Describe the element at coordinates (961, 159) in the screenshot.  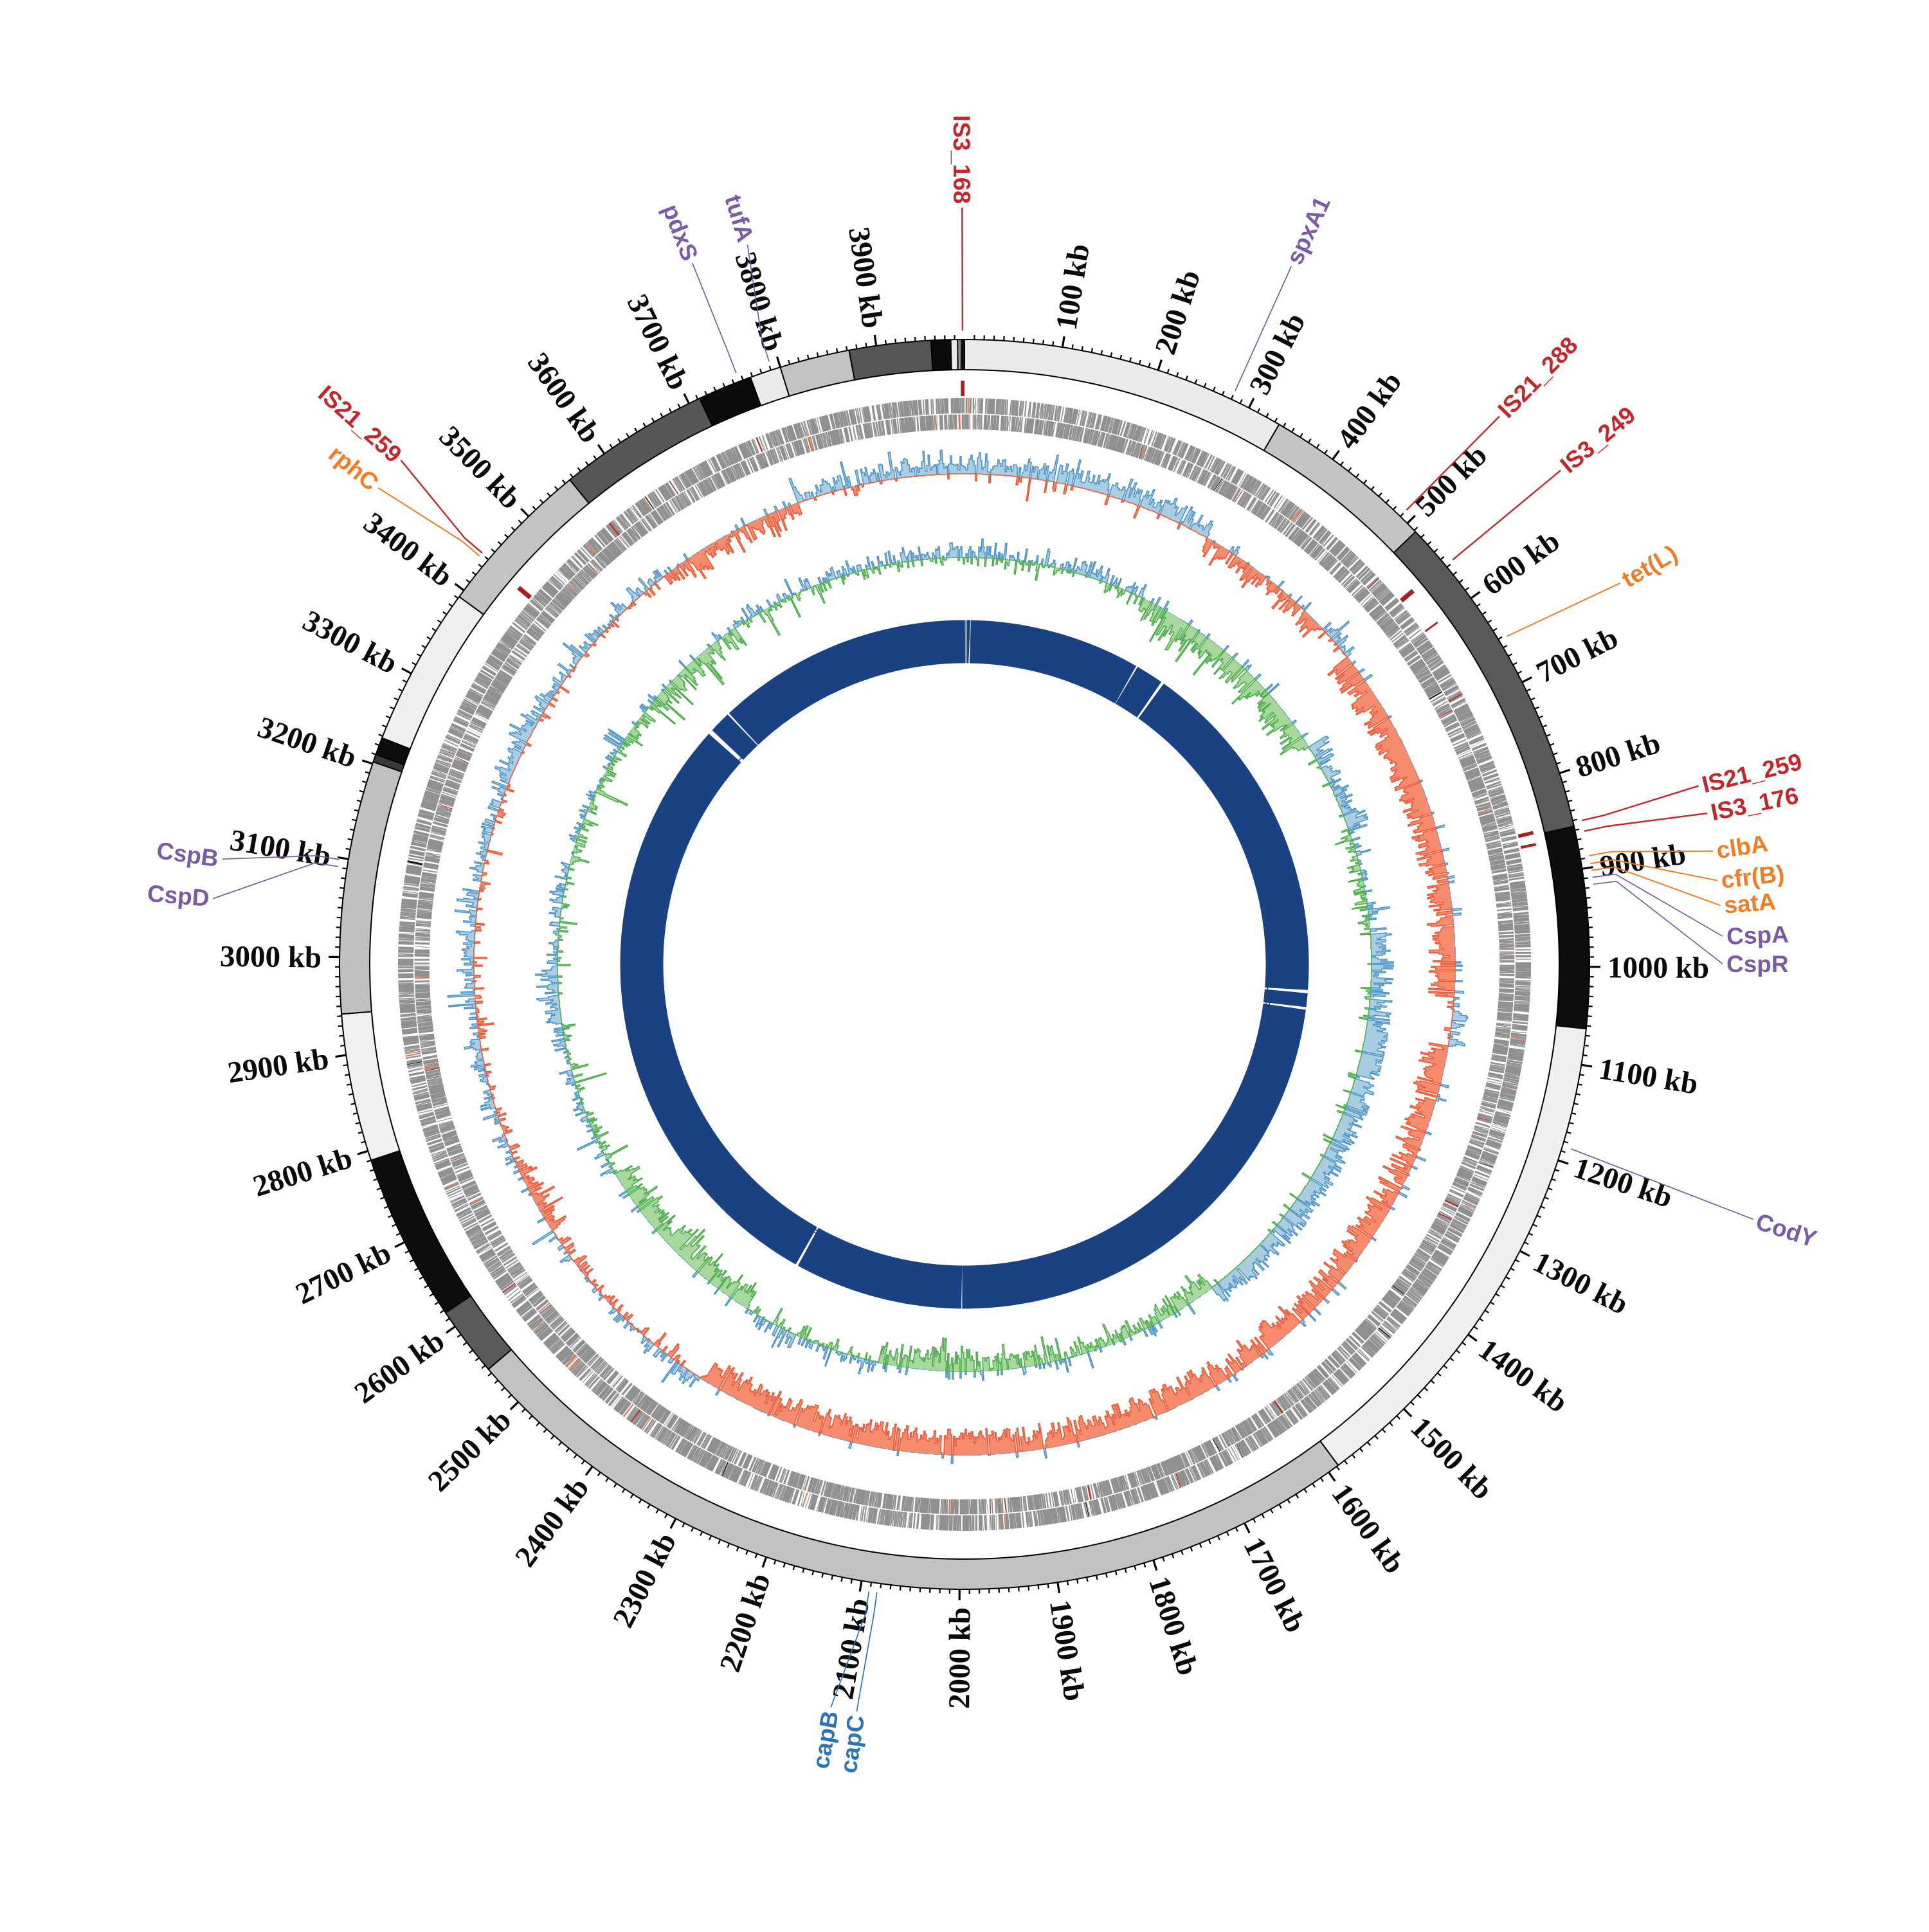
I see `svg-text: IS3_168` at that location.